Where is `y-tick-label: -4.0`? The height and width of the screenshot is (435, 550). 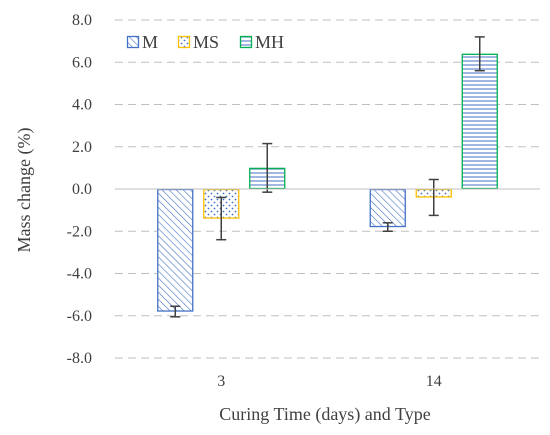 y-tick-label: -4.0 is located at coordinates (79, 274).